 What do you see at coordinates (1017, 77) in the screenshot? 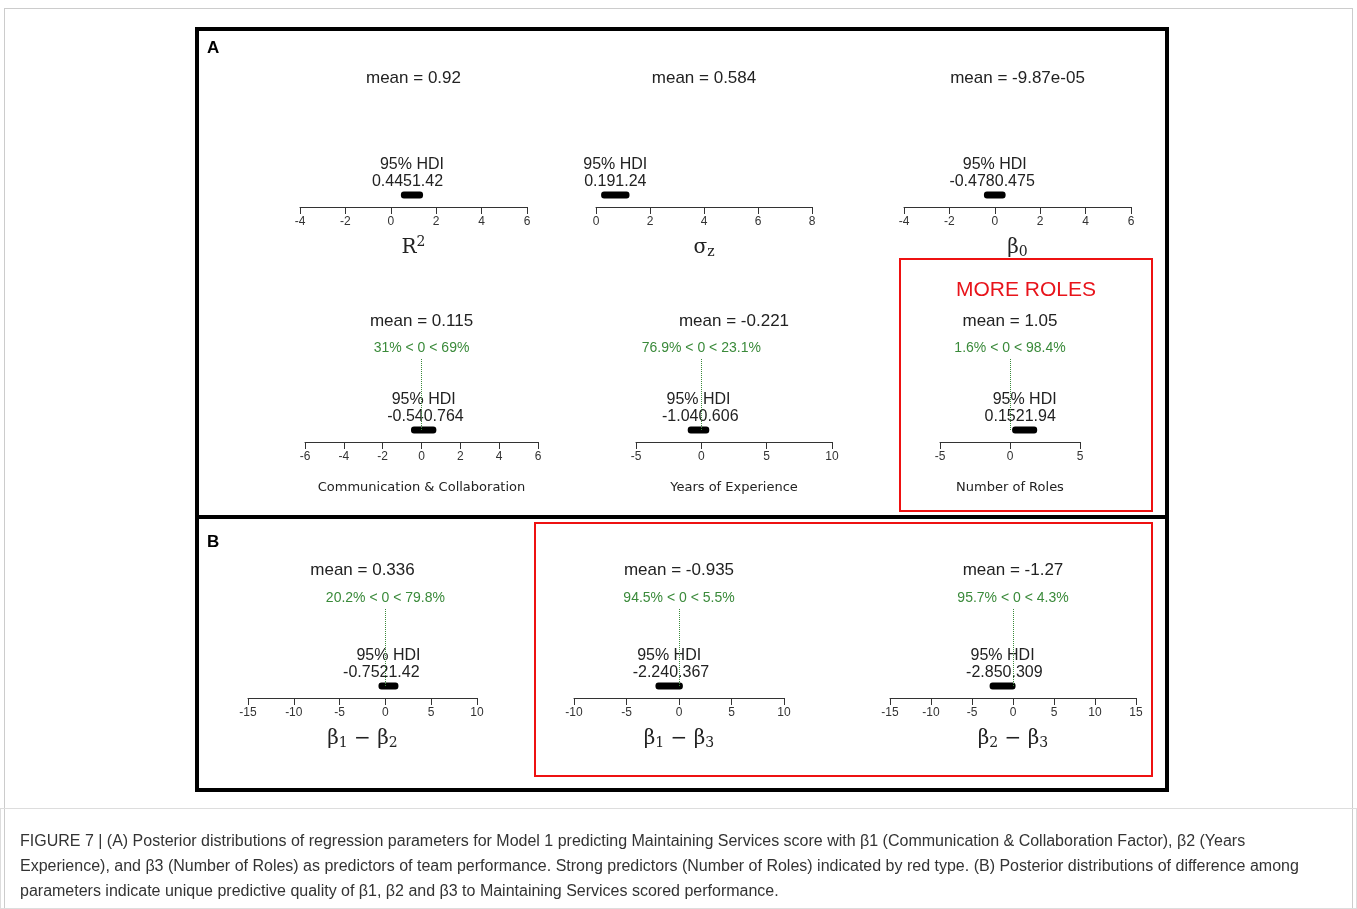
I see `chart-title: mean = -9.87e-05` at bounding box center [1017, 77].